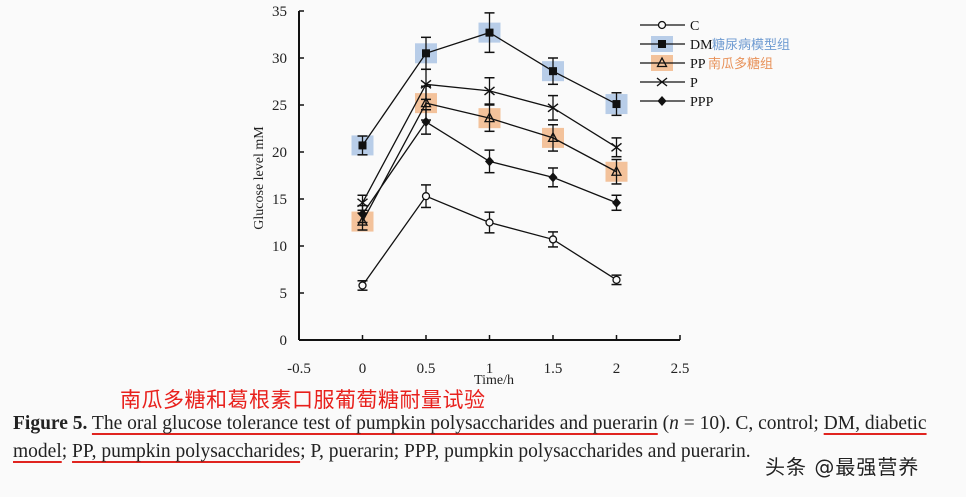 This screenshot has width=966, height=497. I want to click on caption-text: ;, so click(67, 451).